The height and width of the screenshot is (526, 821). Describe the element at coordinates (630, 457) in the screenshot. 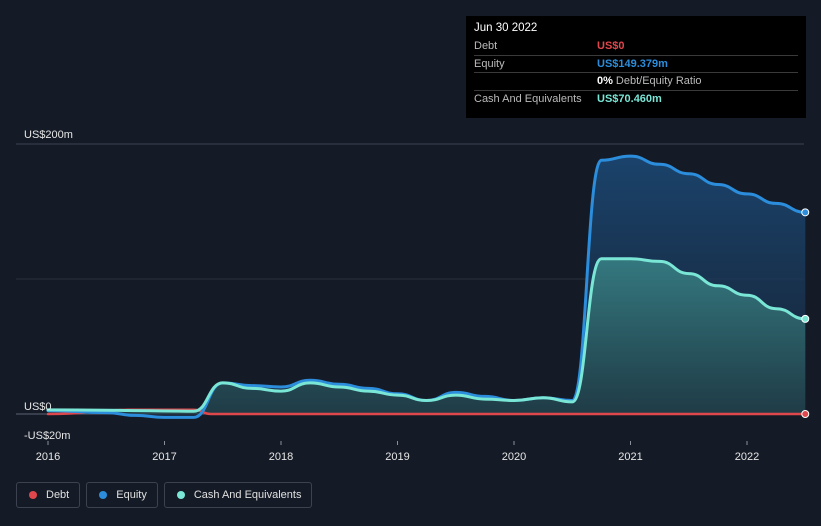

I see `x-tick-label: 2021` at that location.